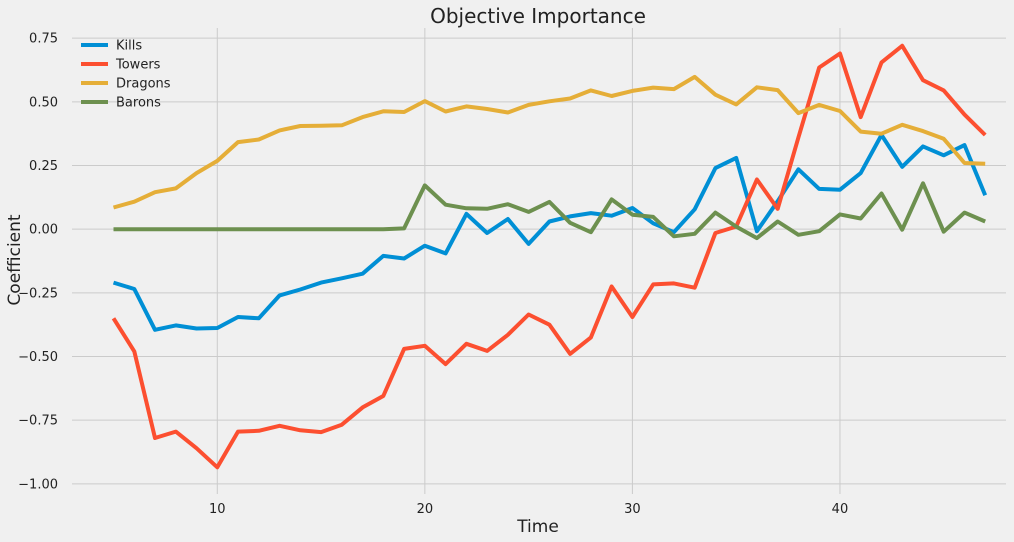  Describe the element at coordinates (38, 262) in the screenshot. I see `y-tick-labels: −1.00 −0.75 −0.50 −0.25 0.00 0.25 0.50 0.75` at that location.